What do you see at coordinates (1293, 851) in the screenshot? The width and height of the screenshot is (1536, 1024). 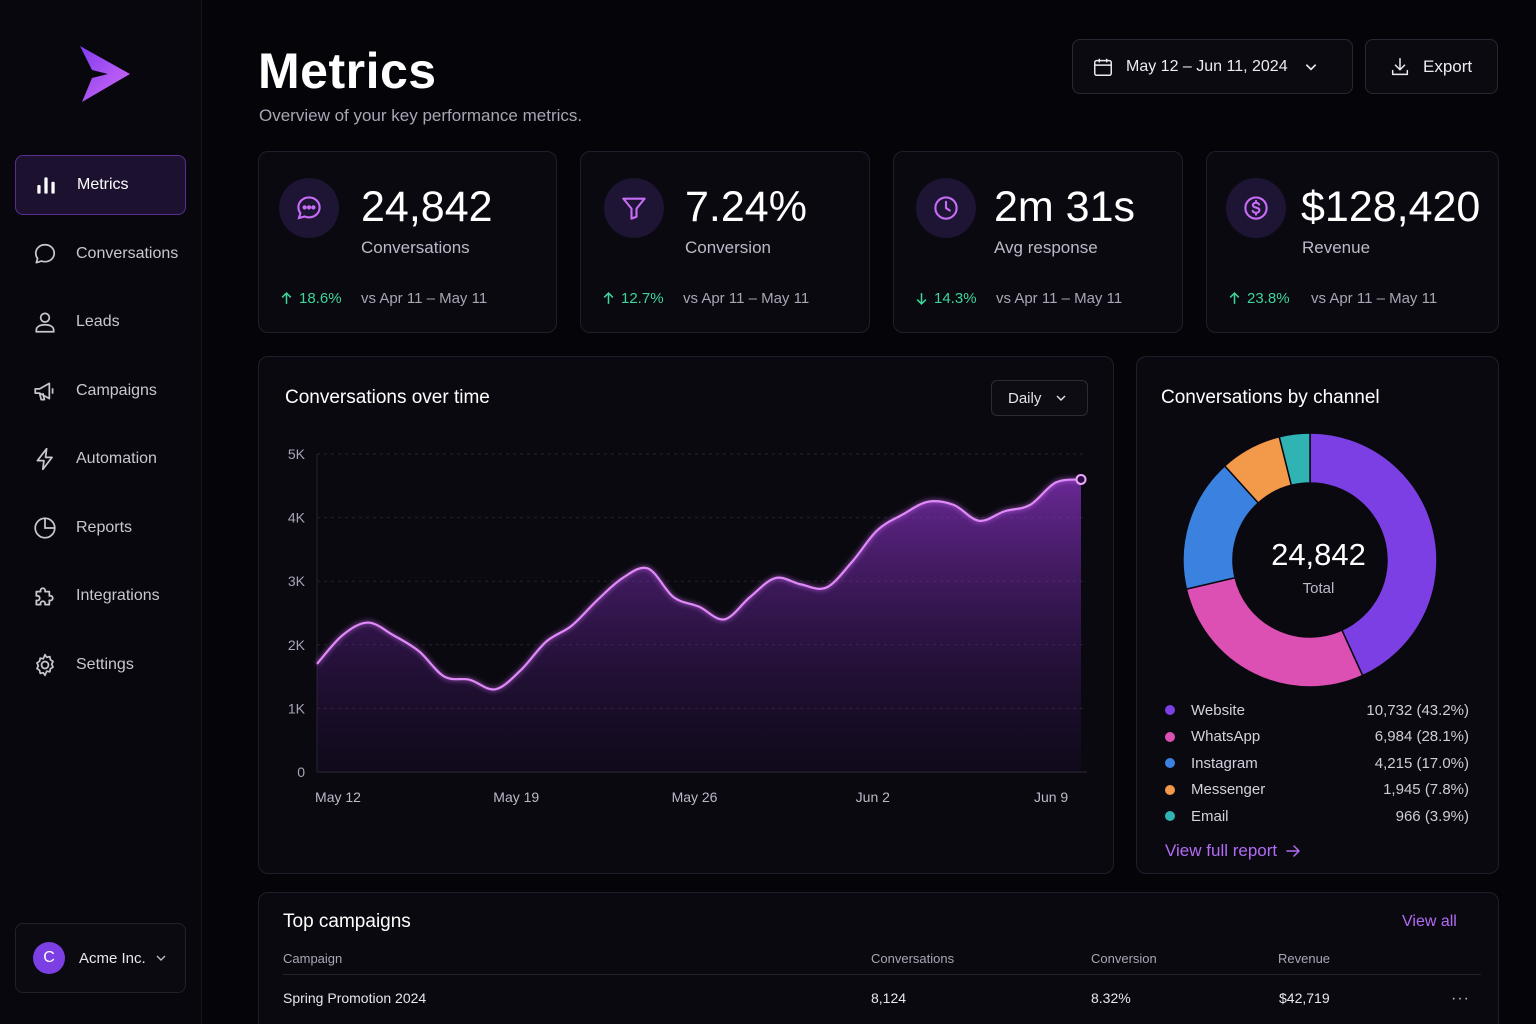 I see `arrow-right-icon` at bounding box center [1293, 851].